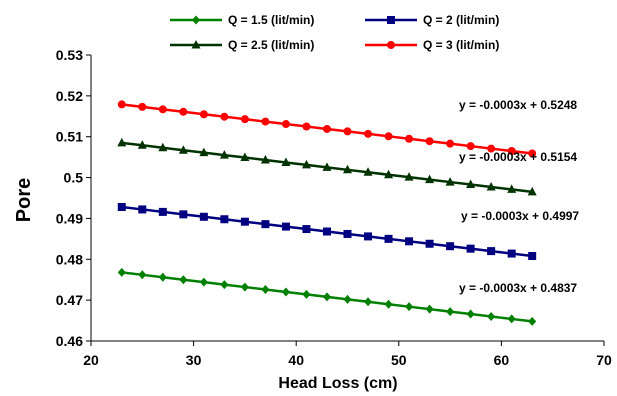 This screenshot has width=617, height=396. Describe the element at coordinates (399, 360) in the screenshot. I see `x-tick-label: 50` at that location.